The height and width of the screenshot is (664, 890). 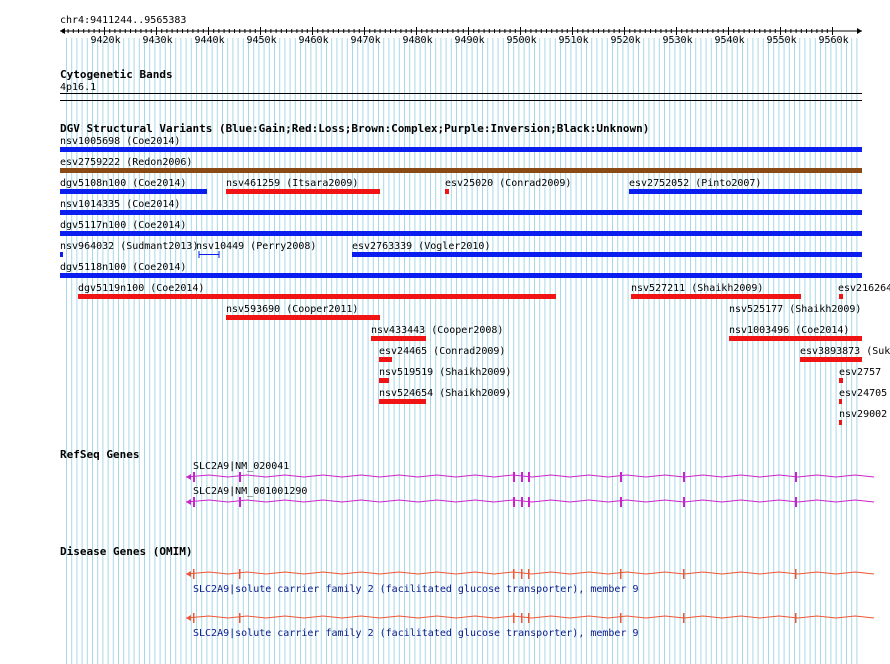 I want to click on dgv-label: nsv461259 (Itsara2009), so click(x=292, y=183).